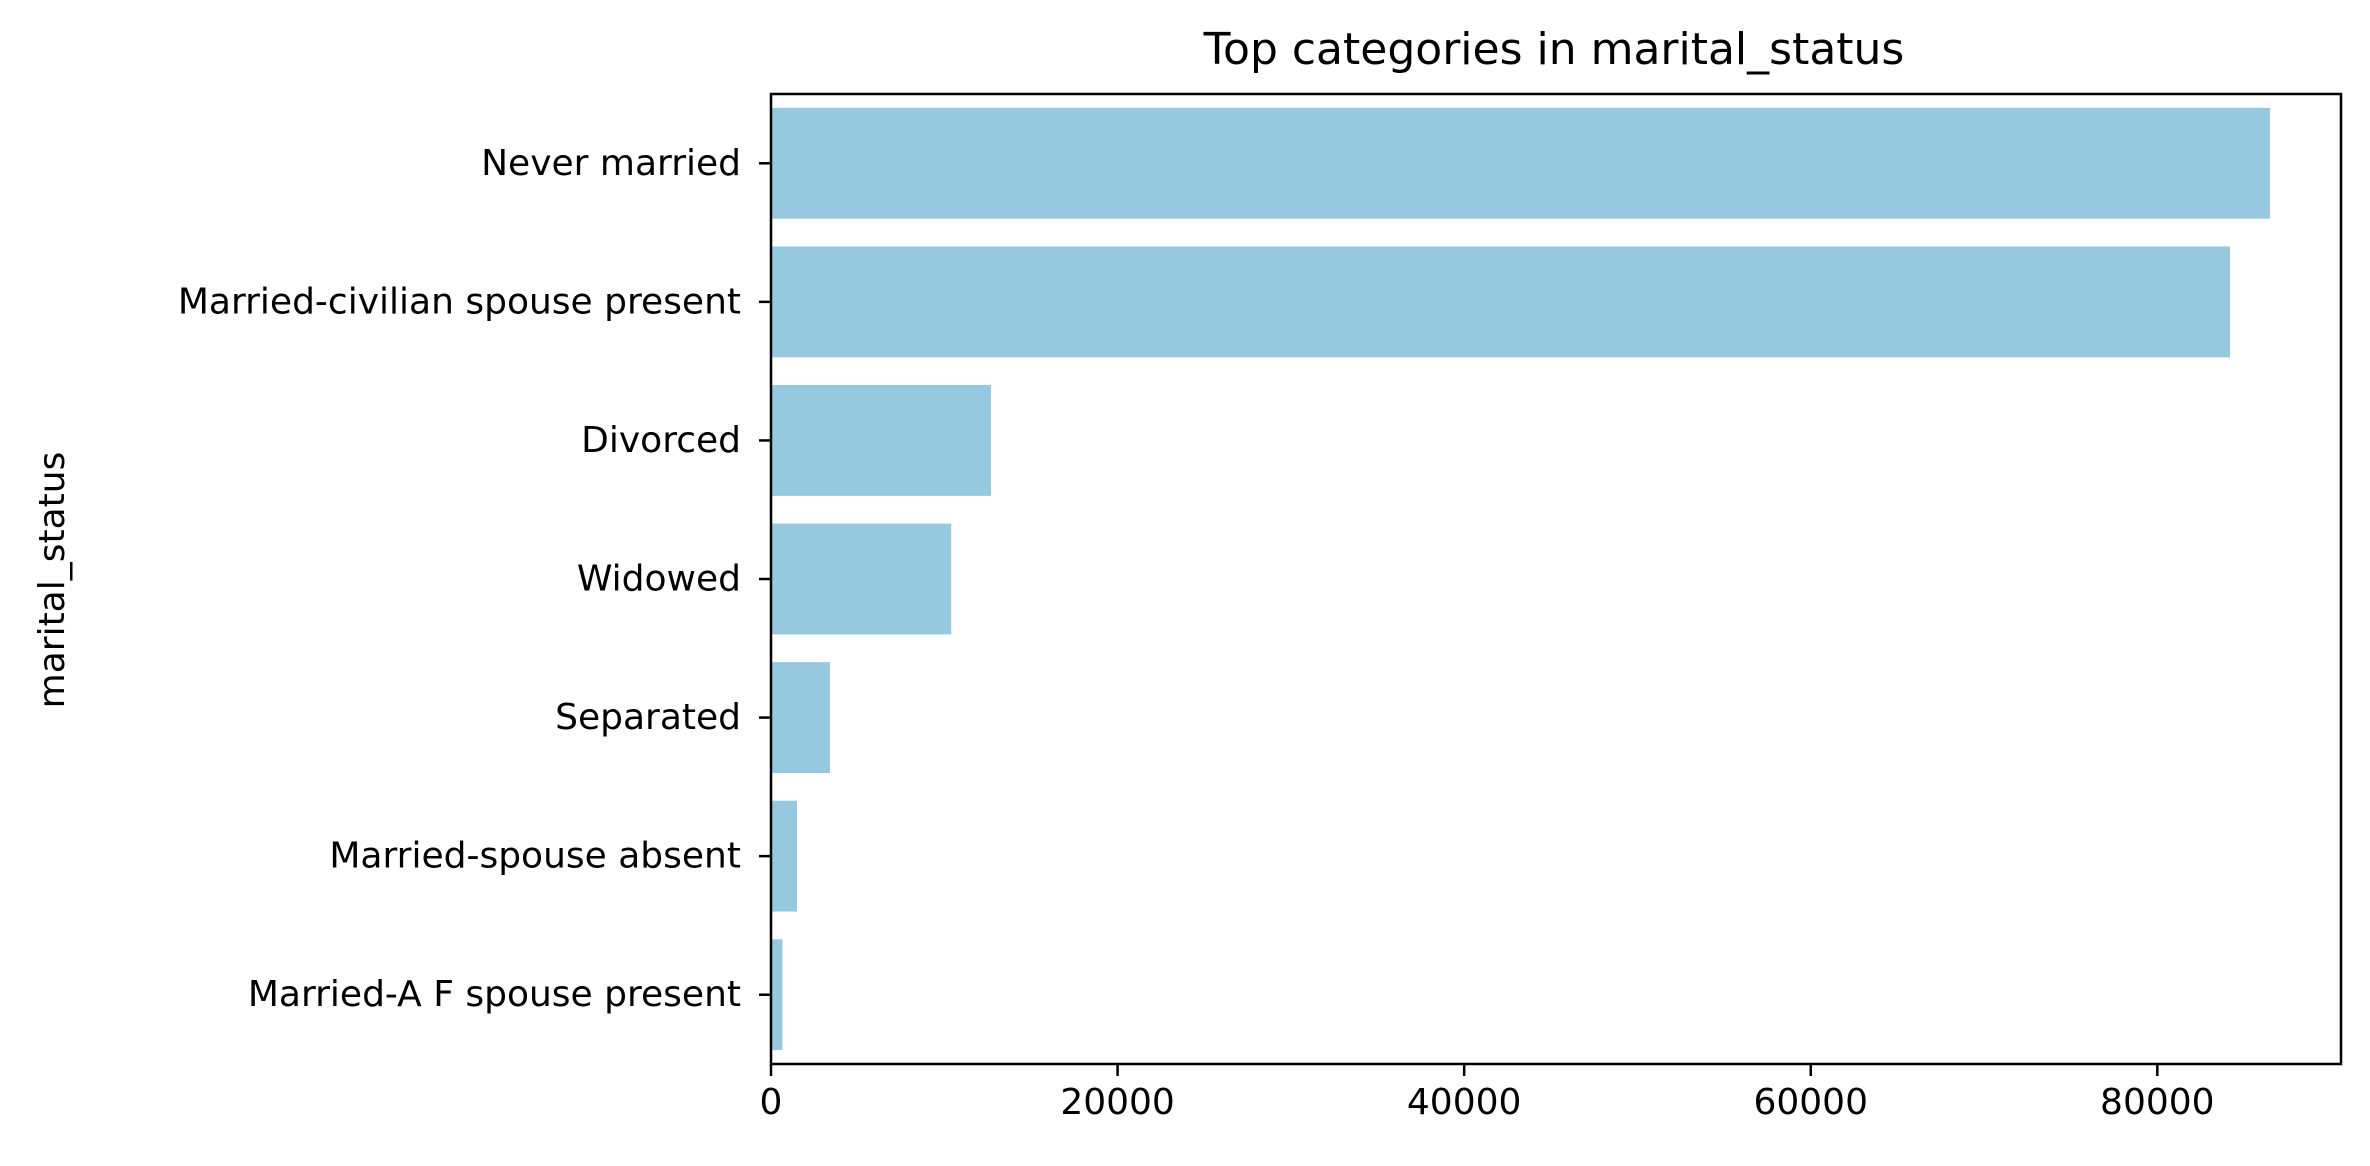 The image size is (2370, 1166). What do you see at coordinates (1464, 1102) in the screenshot?
I see `x-tick-label: 40000` at bounding box center [1464, 1102].